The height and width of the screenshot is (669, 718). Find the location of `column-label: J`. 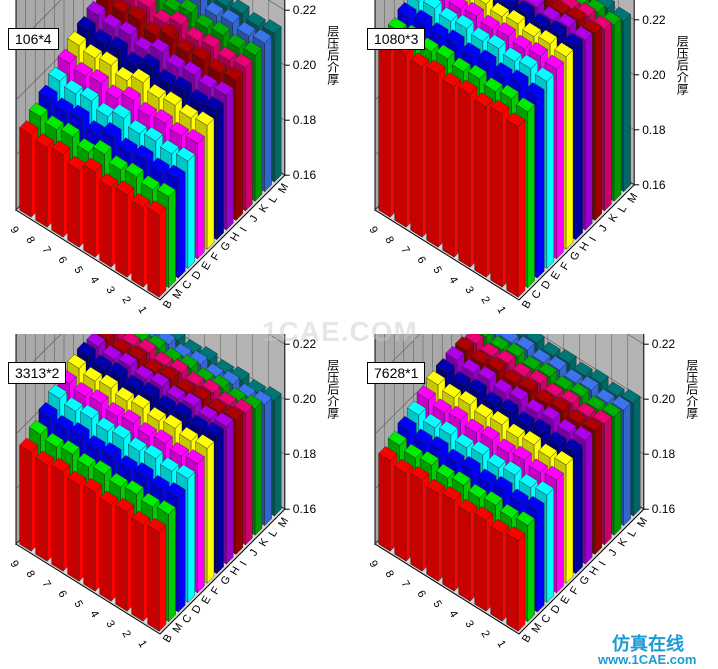

column-label: J is located at coordinates (603, 228).